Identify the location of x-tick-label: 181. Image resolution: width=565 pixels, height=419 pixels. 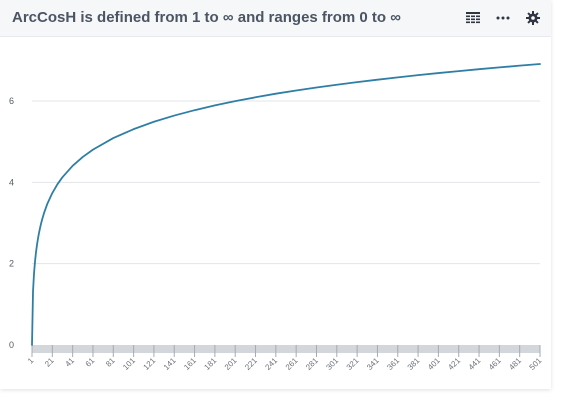
(210, 364).